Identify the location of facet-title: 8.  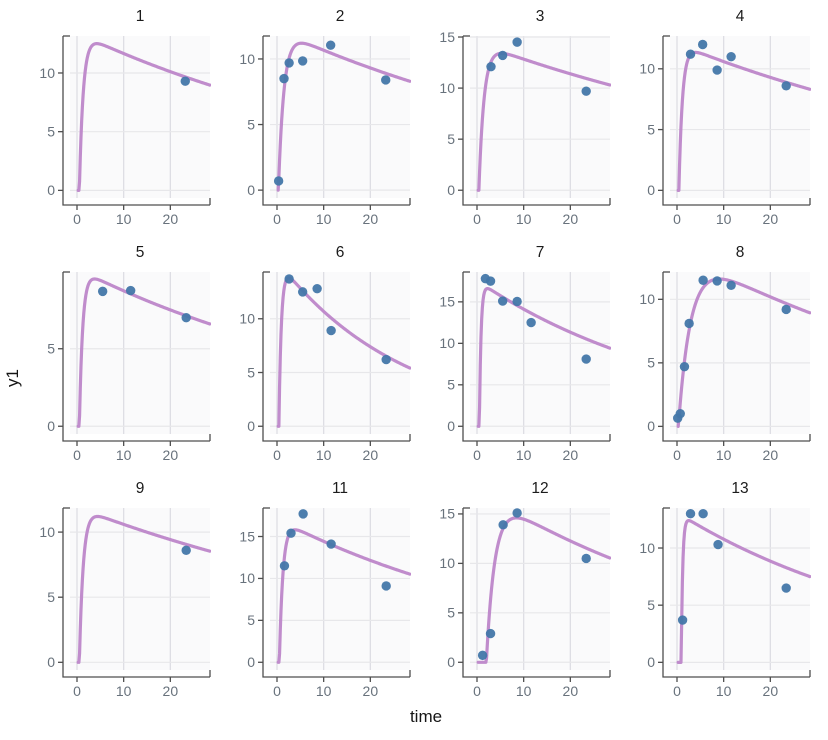
(740, 252).